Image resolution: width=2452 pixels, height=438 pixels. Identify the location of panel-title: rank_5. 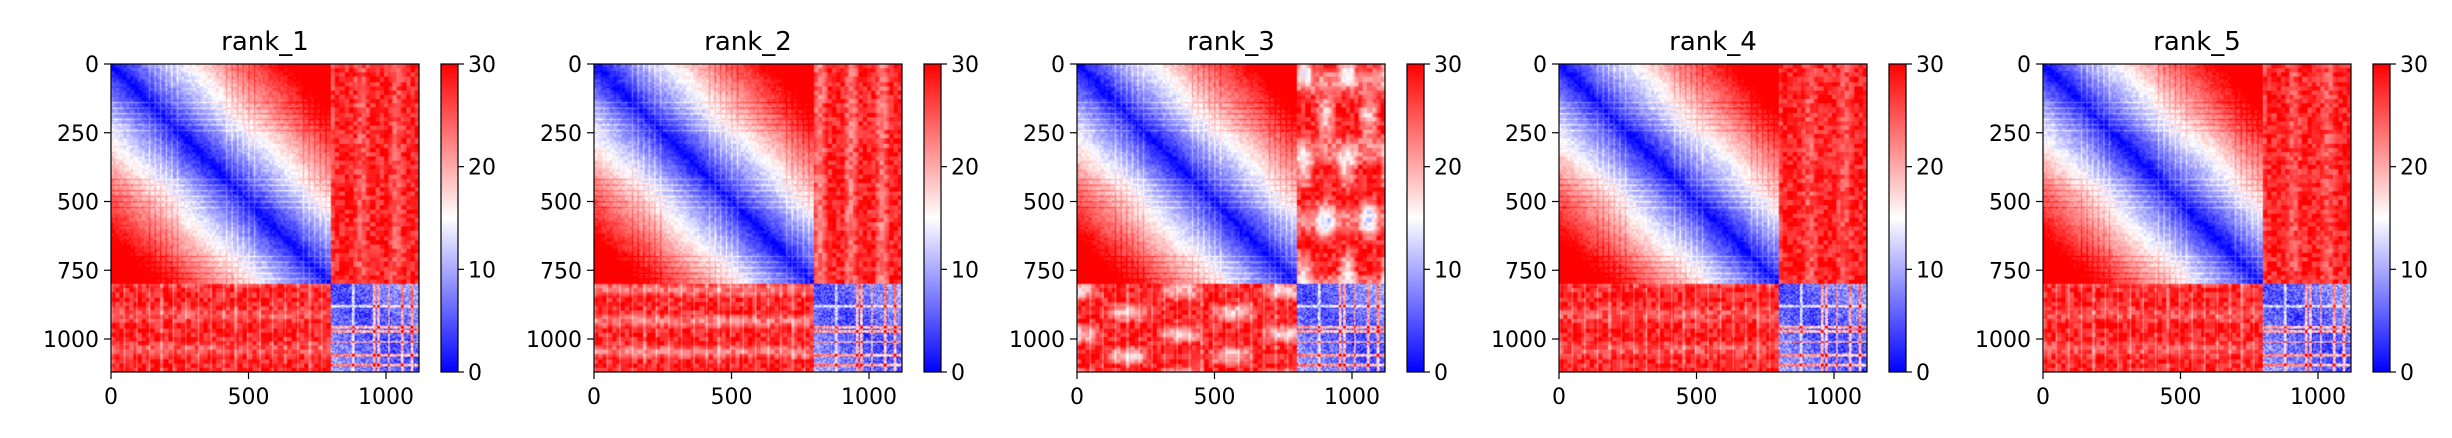
(2197, 42).